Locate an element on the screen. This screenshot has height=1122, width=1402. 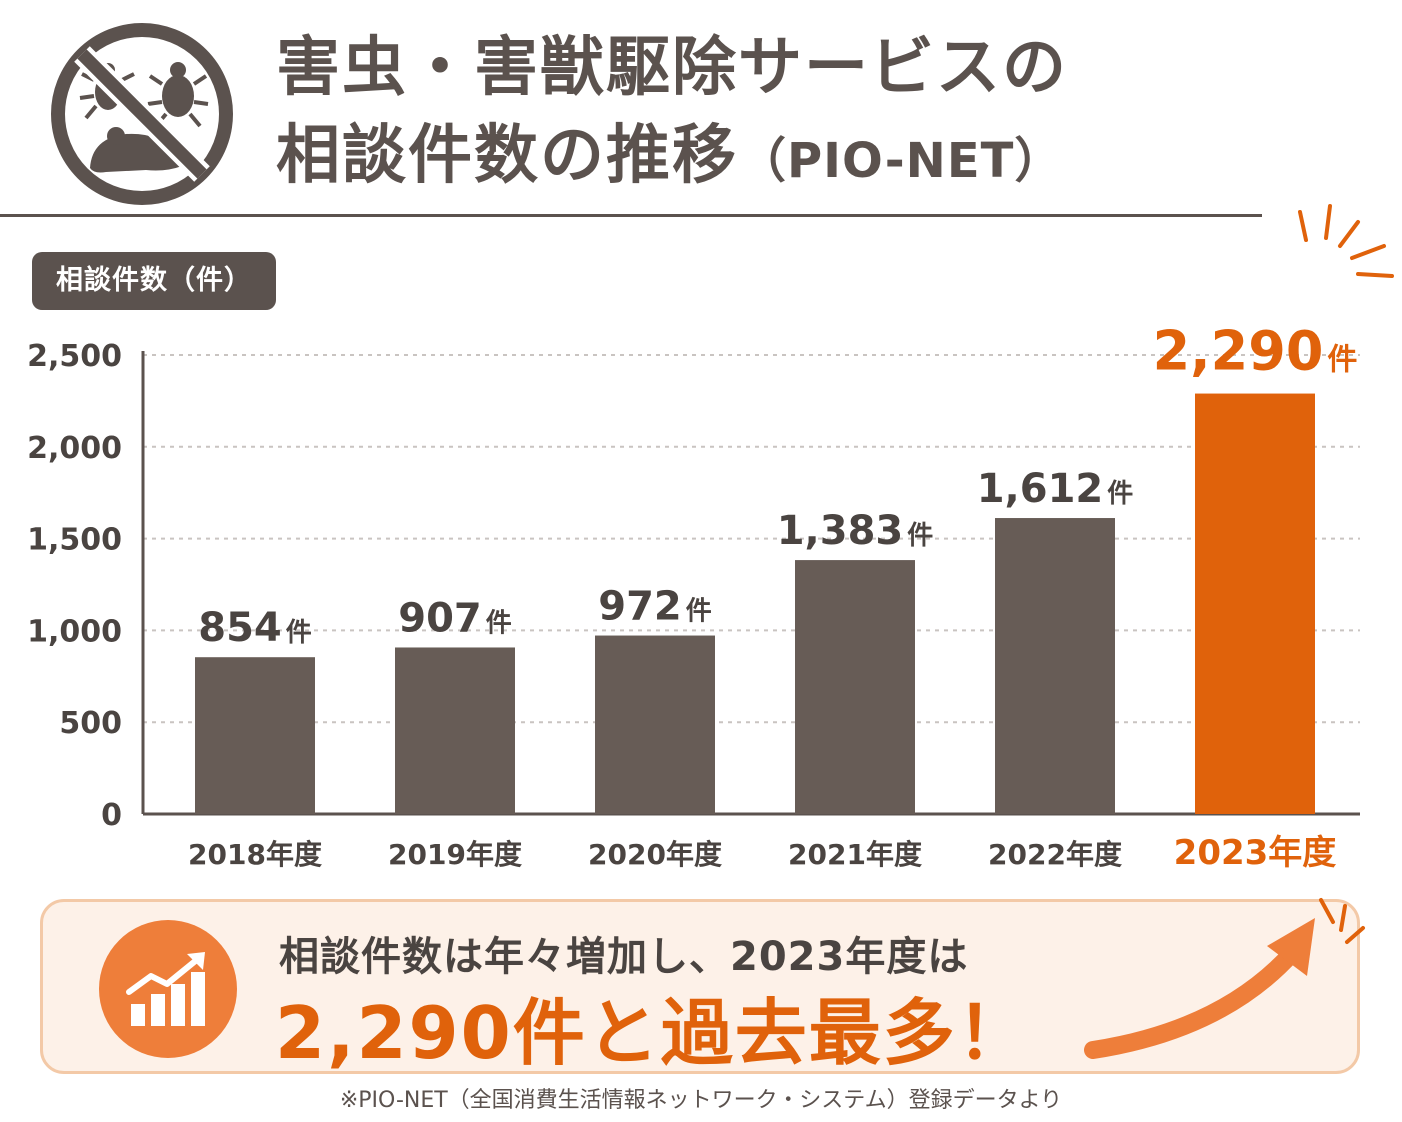
title-source-suffix: （PIO-NET） is located at coordinates (901, 161).